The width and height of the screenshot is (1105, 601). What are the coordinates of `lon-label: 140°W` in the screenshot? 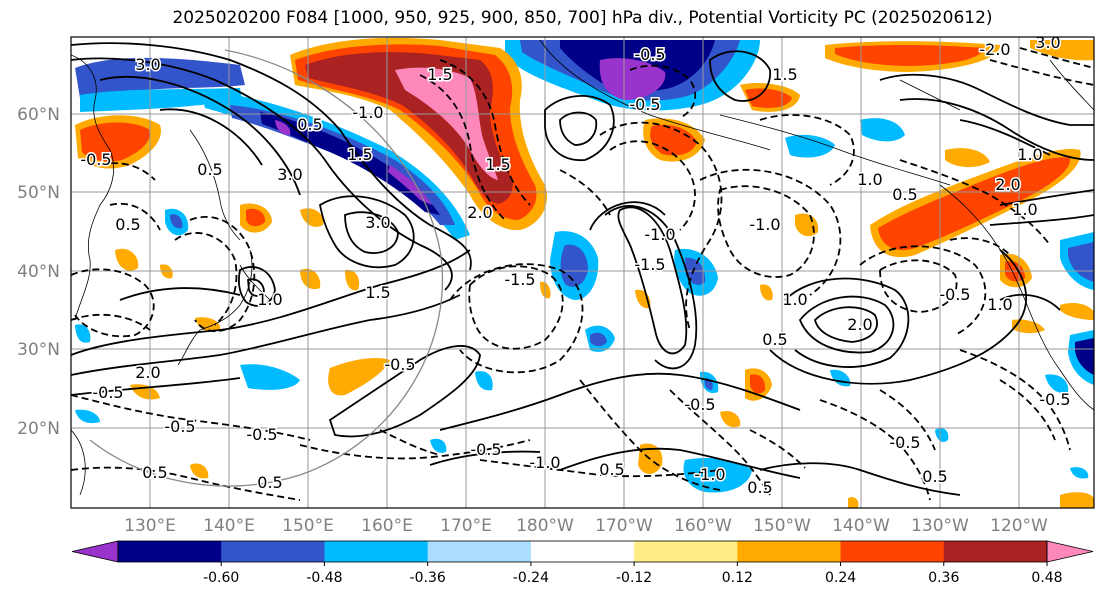 It's located at (861, 526).